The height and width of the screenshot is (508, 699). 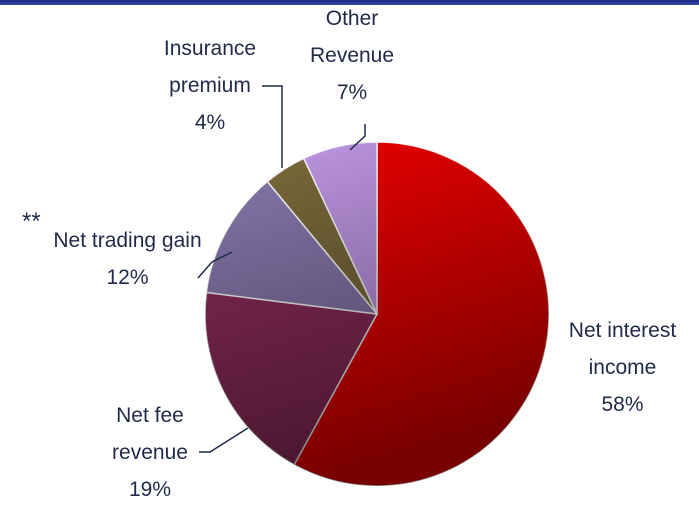 I want to click on slice-label: Net fee revenue 19%, so click(x=150, y=452).